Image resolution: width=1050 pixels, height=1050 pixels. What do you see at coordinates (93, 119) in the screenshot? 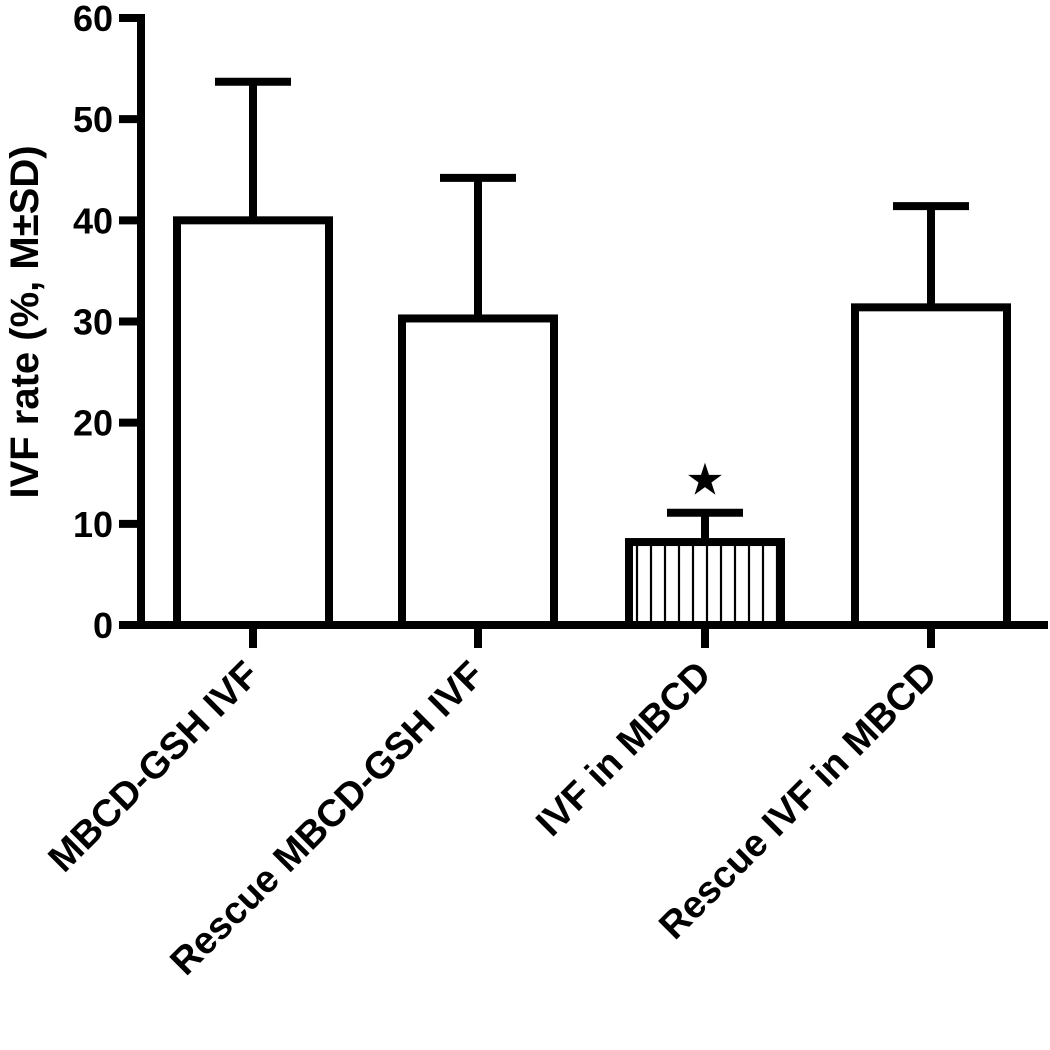
I see `y-tick-label: 50` at bounding box center [93, 119].